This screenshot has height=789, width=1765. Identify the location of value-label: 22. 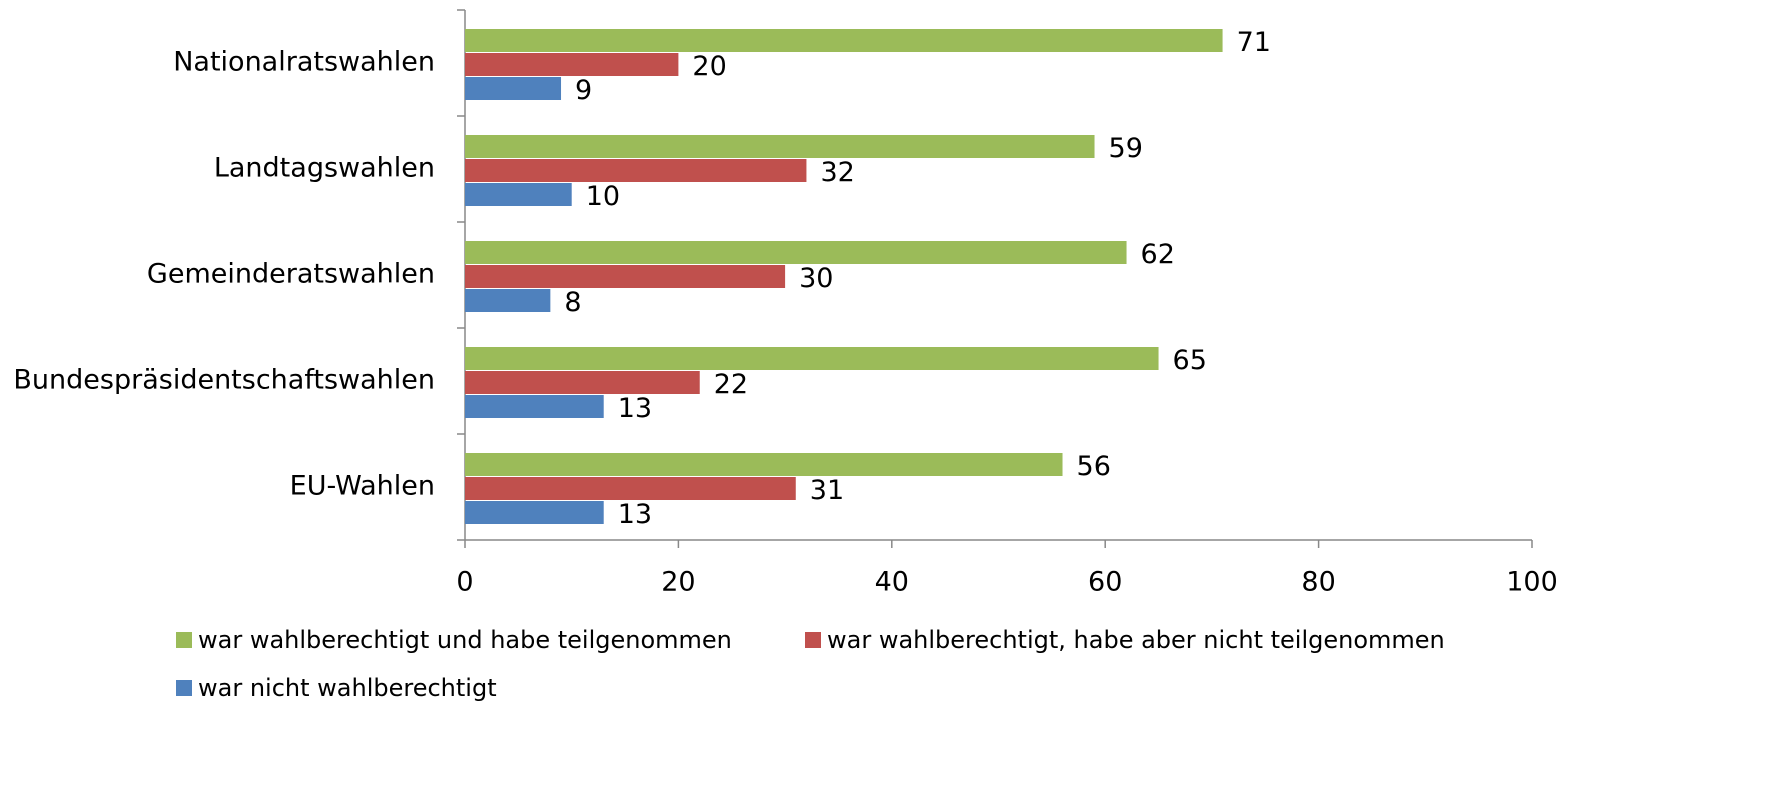
(731, 384).